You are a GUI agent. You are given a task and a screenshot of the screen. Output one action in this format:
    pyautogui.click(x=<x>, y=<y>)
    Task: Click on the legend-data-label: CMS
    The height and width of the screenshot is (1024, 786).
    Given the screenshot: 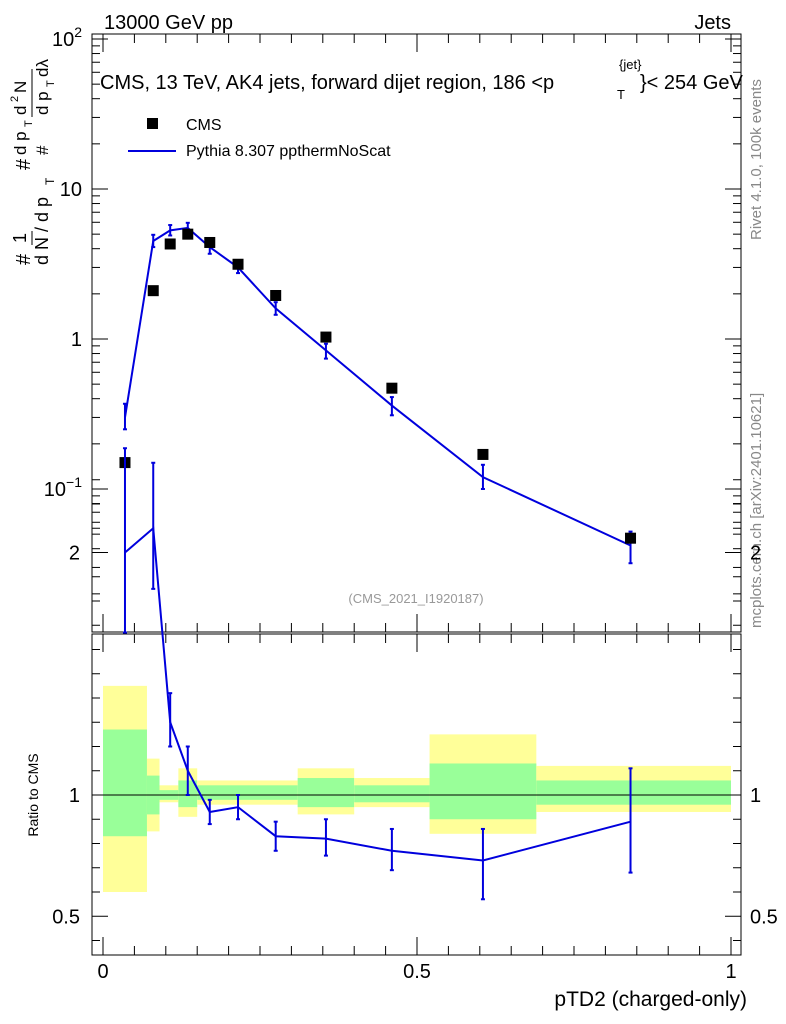 What is the action you would take?
    pyautogui.click(x=204, y=125)
    